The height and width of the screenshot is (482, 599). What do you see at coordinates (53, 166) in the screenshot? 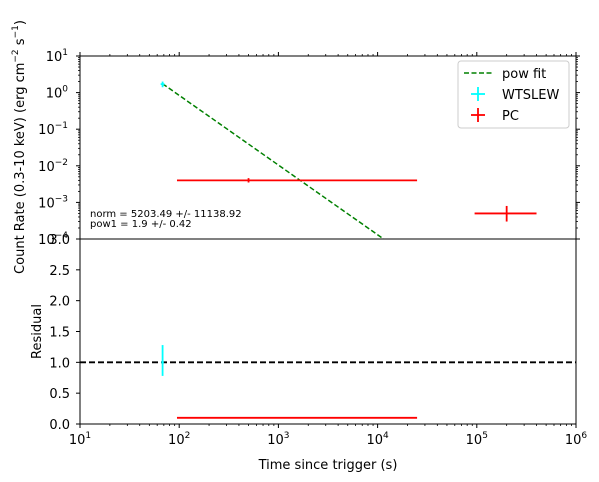
I see `y-tick-label: 10⁻²` at bounding box center [53, 166].